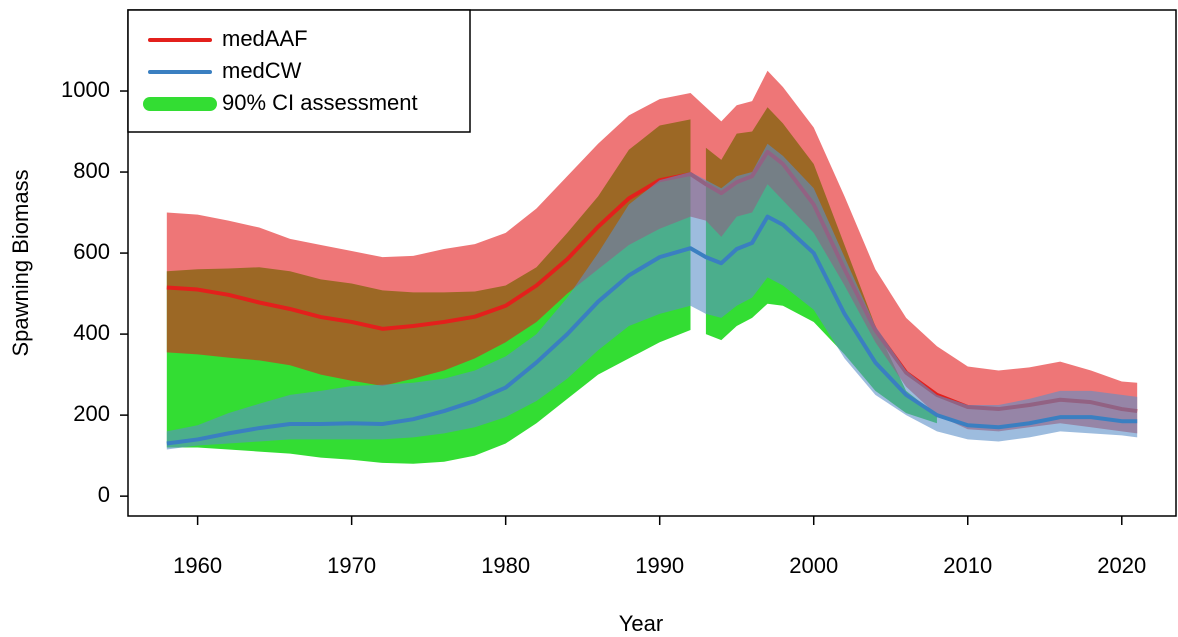 The image size is (1178, 637). What do you see at coordinates (91, 170) in the screenshot?
I see `y-tick-label: 800` at bounding box center [91, 170].